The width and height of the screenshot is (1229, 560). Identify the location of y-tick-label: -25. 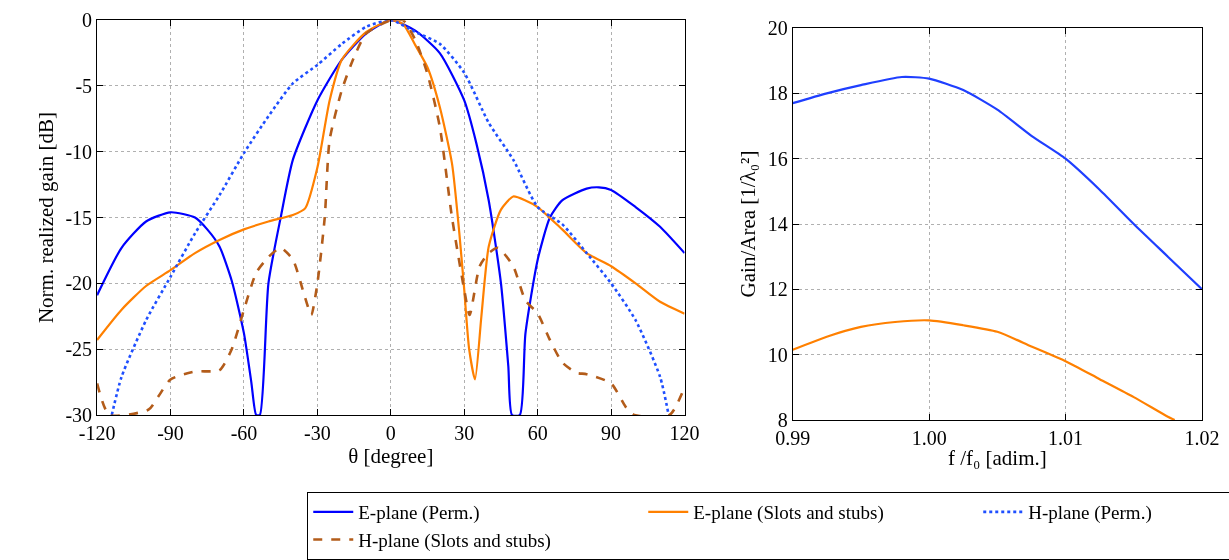
(79, 349).